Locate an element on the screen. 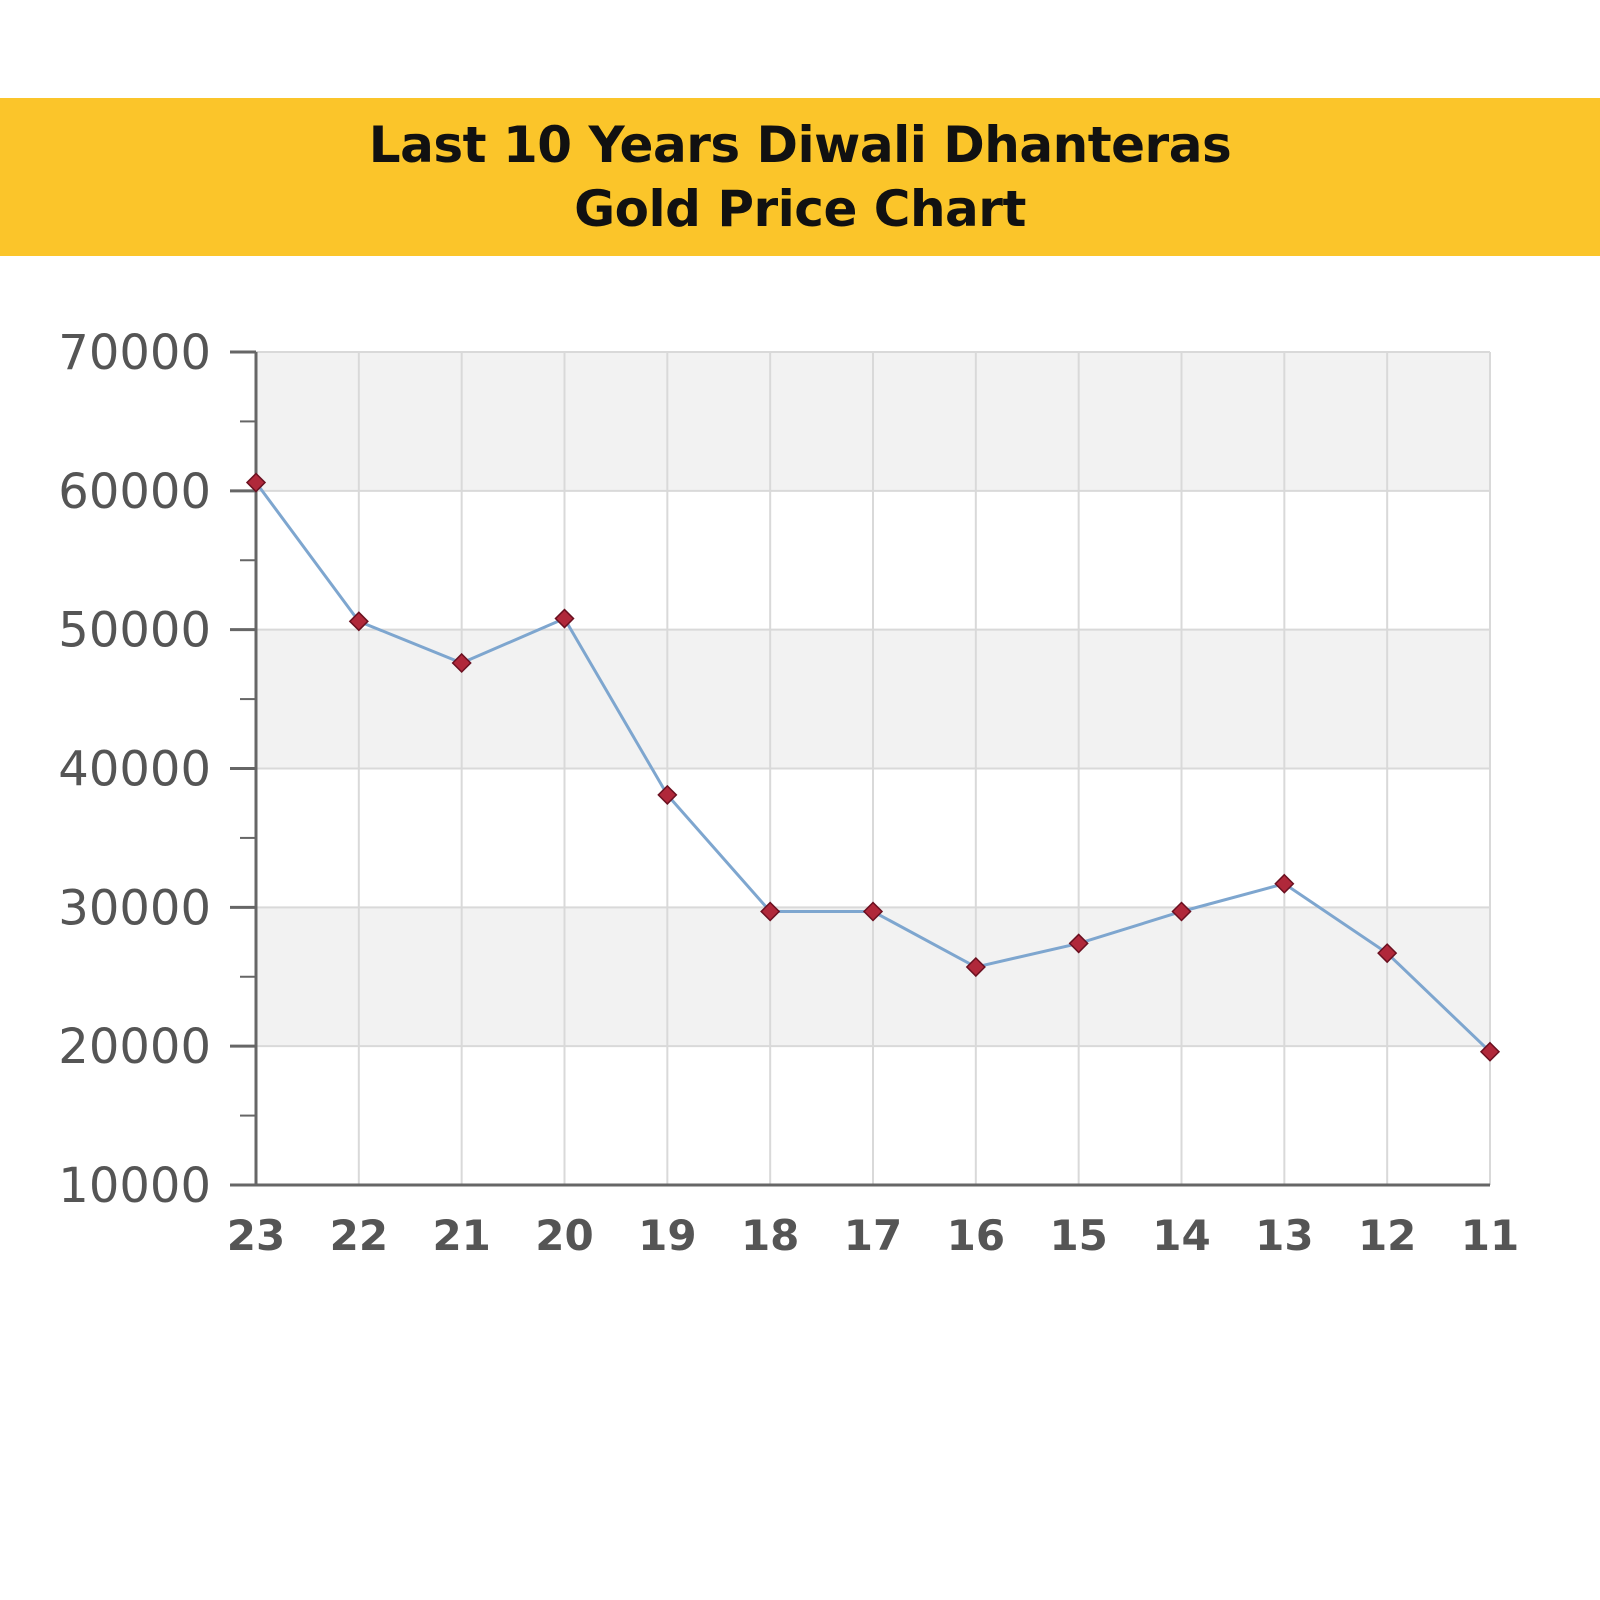  y-tick-label: 50000 is located at coordinates (134, 631).